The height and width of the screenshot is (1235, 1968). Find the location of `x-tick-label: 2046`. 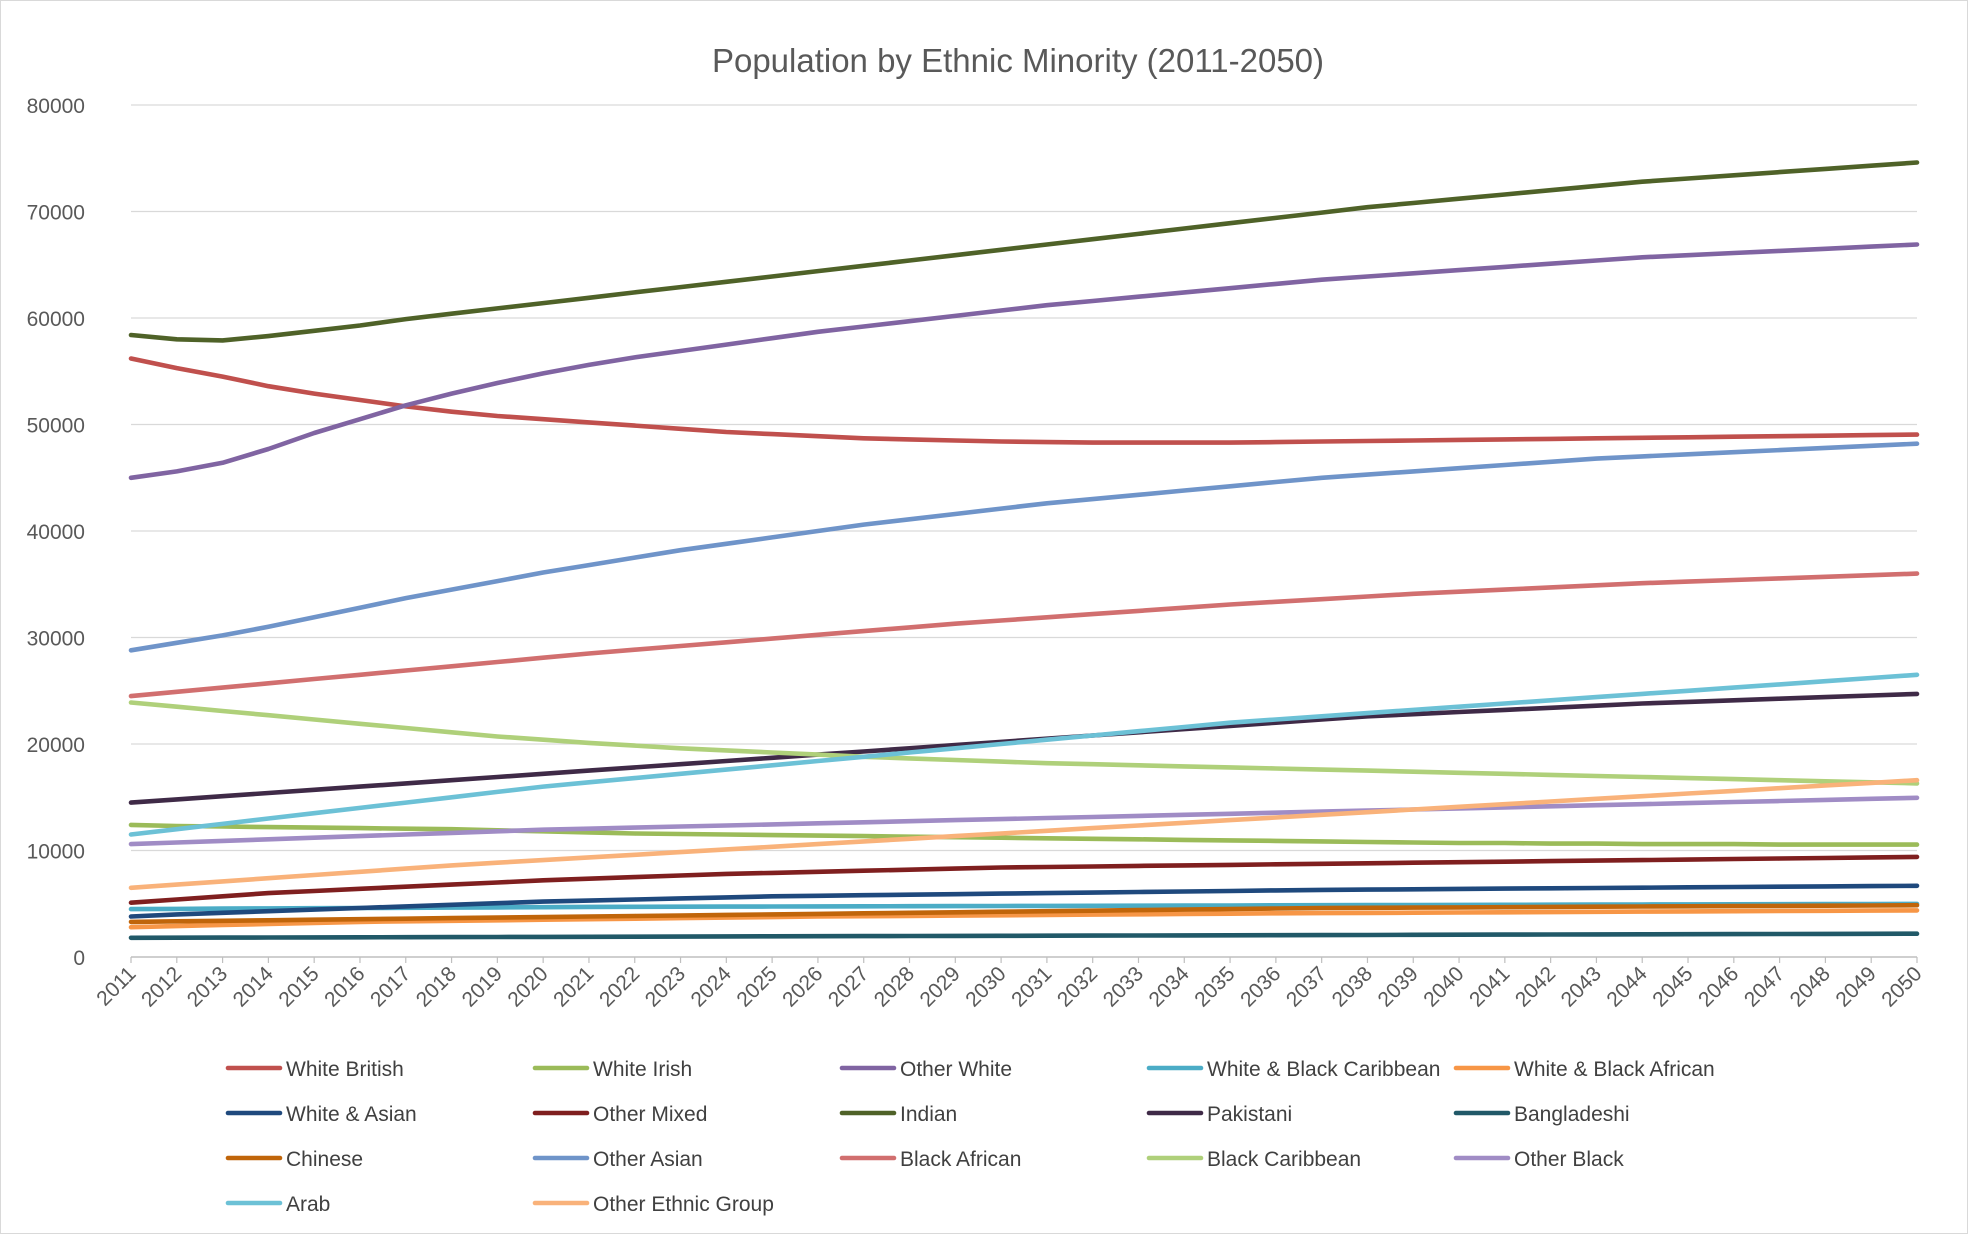

x-tick-label: 2046 is located at coordinates (1718, 986).